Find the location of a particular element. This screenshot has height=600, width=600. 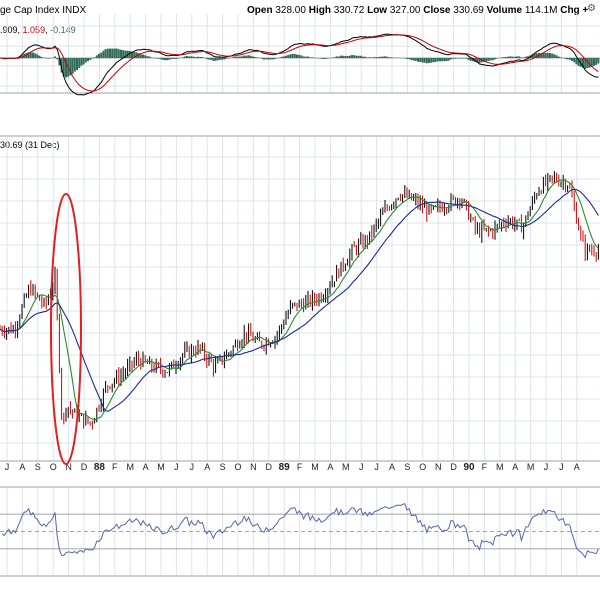

x-tick-label: 90 is located at coordinates (469, 467).